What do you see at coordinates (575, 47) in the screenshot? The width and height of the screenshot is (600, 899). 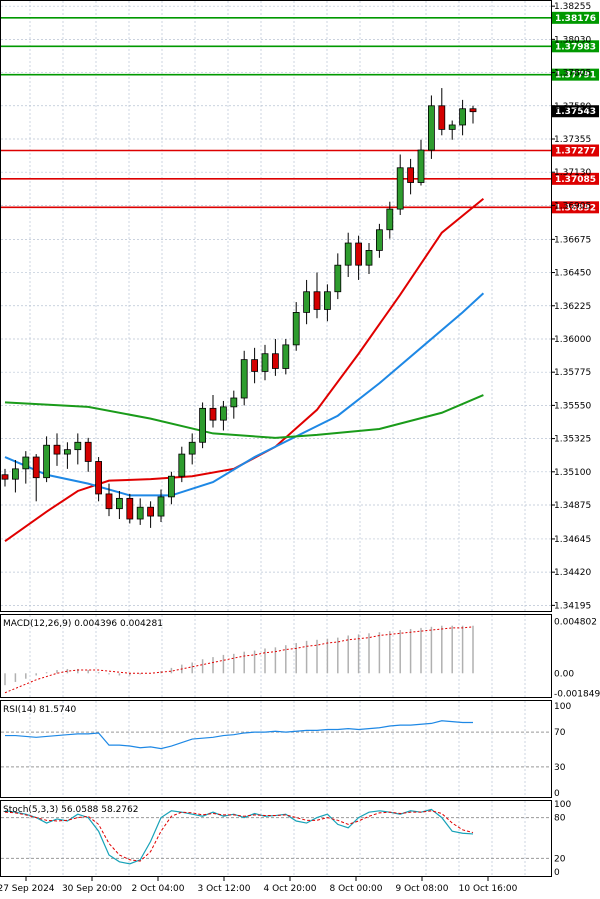 I see `level-label: 1.37983` at bounding box center [575, 47].